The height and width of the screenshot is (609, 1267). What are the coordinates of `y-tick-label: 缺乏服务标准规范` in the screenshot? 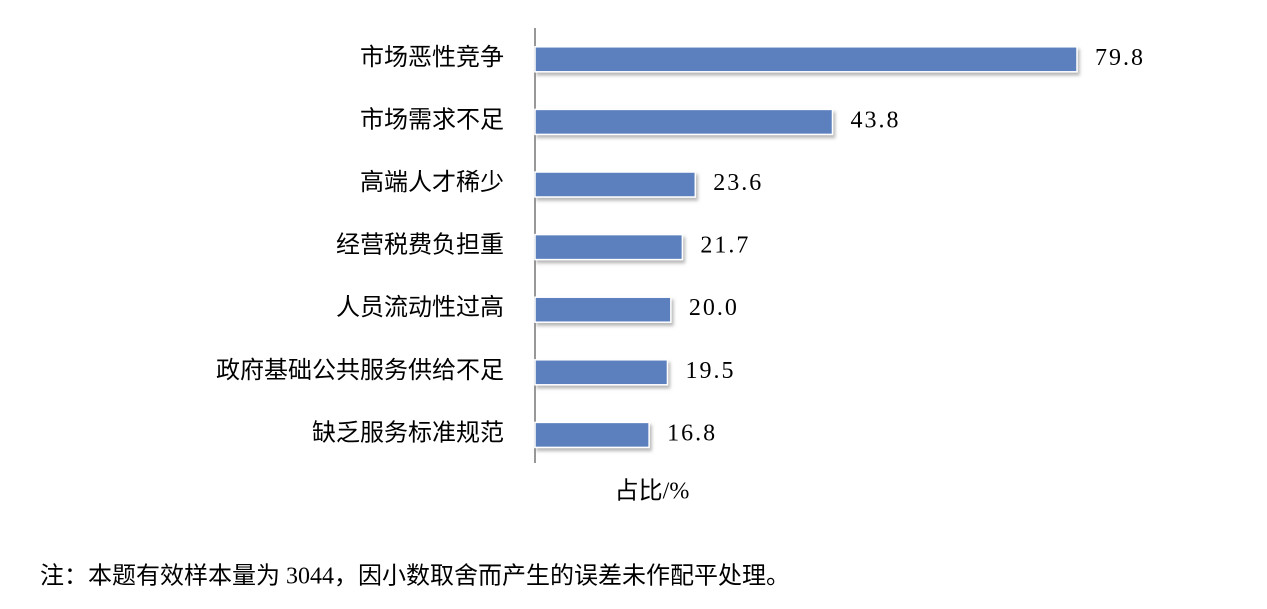 It's located at (408, 432).